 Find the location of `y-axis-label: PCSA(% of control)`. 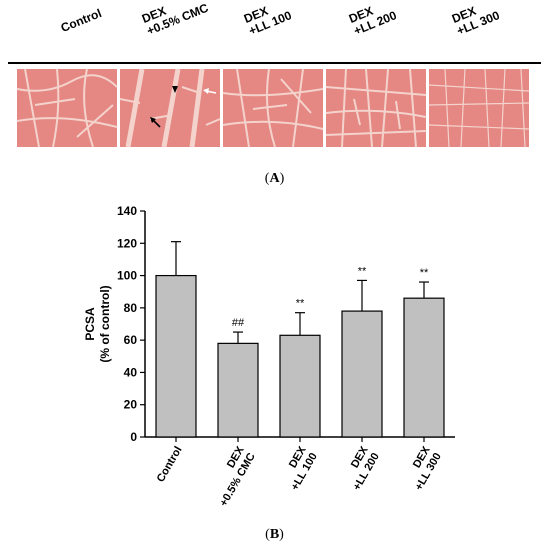

y-axis-label: PCSA(% of control) is located at coordinates (97, 323).